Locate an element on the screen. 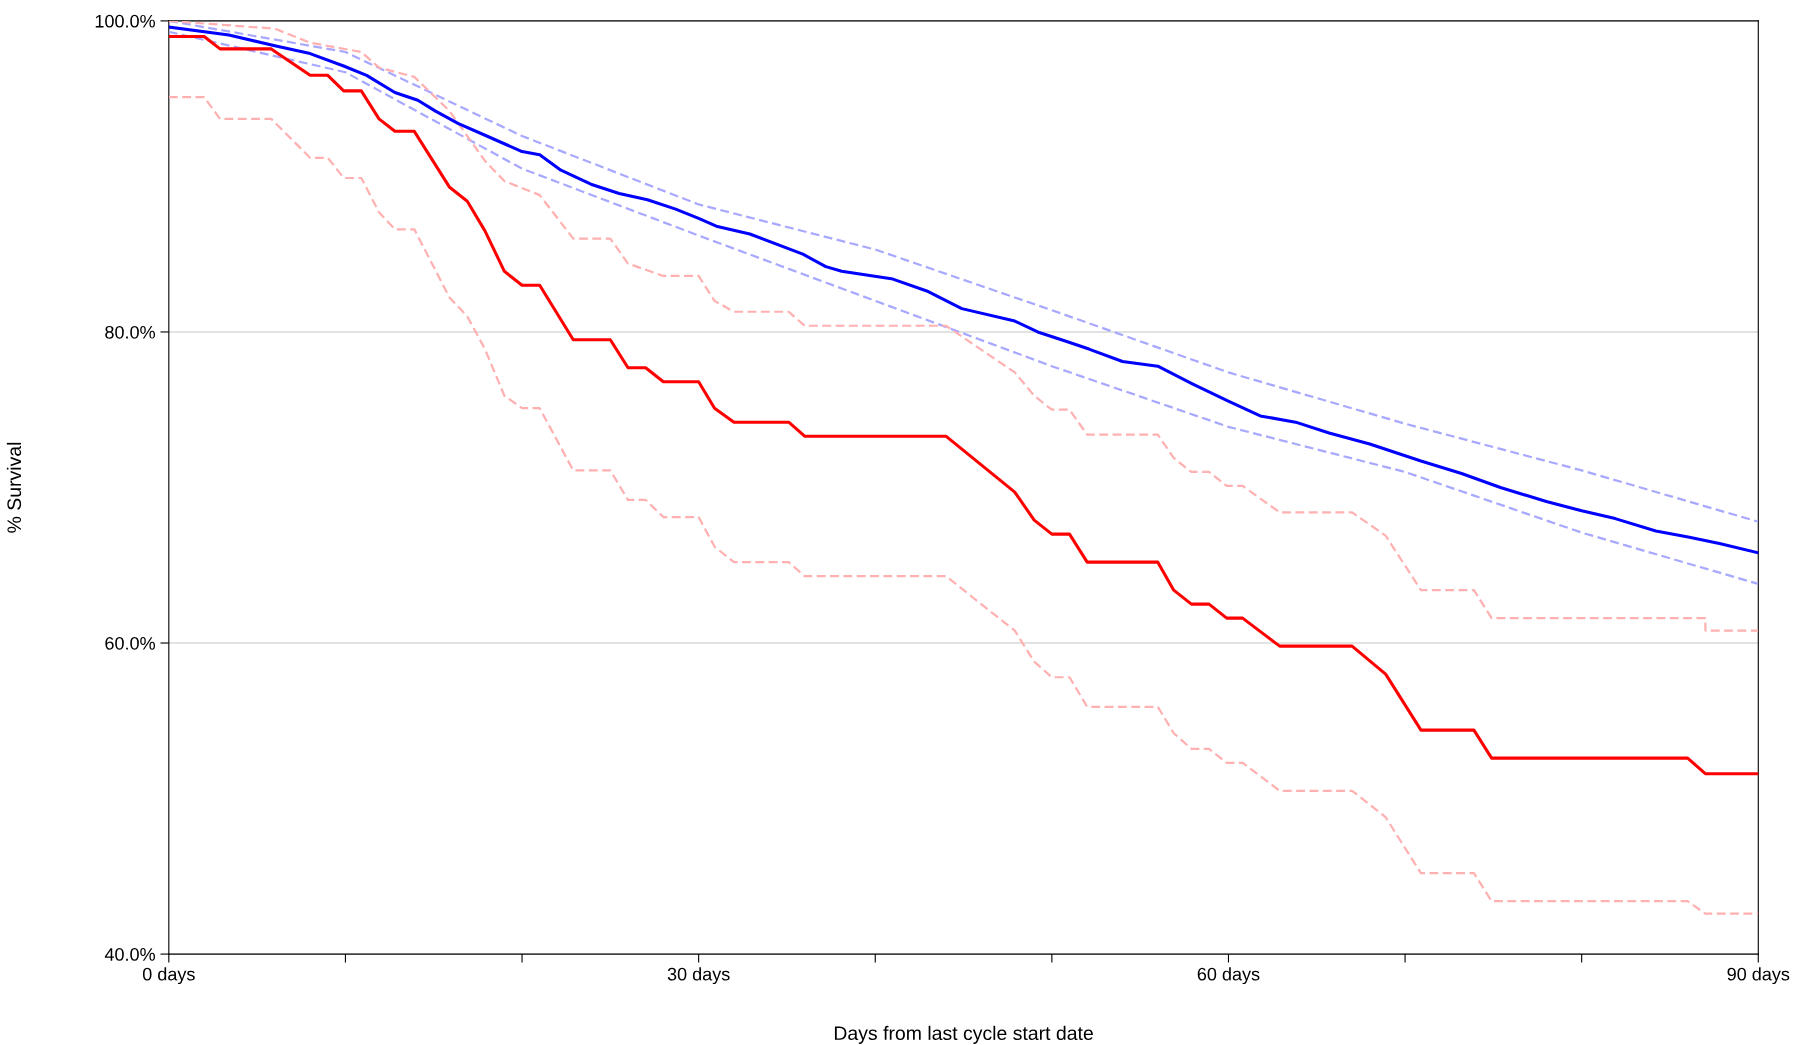  x-tick-label: 30 days is located at coordinates (698, 976).